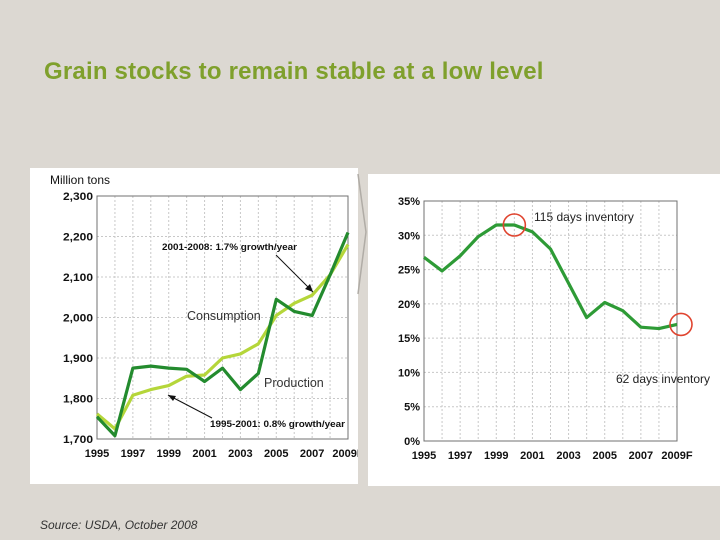  I want to click on transition-arrow-graphic, so click(362, 234).